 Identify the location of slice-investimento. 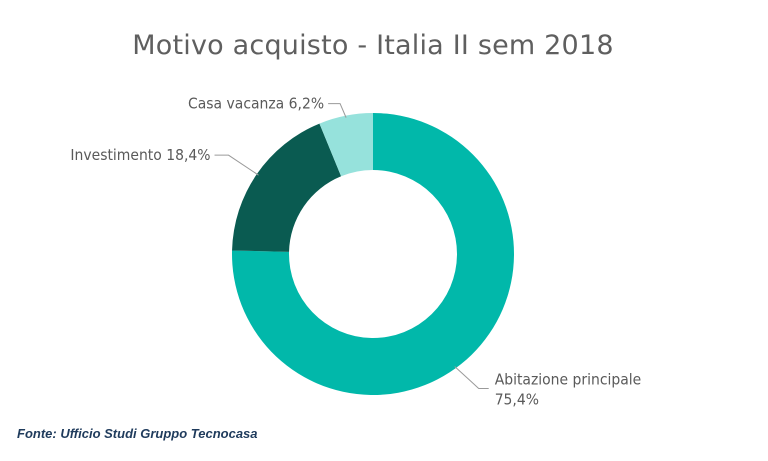
(287, 187).